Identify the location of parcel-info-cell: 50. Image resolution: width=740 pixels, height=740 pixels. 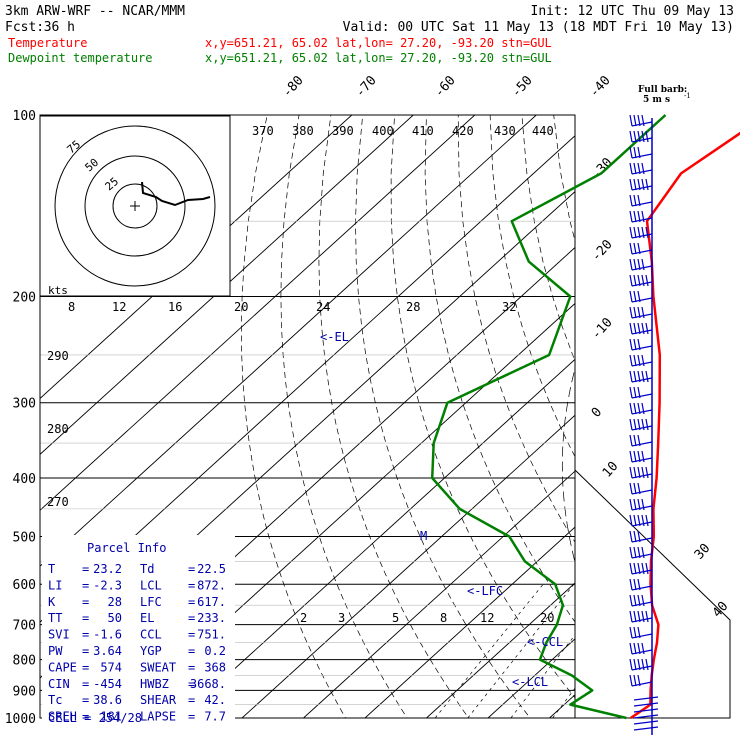
(115, 618).